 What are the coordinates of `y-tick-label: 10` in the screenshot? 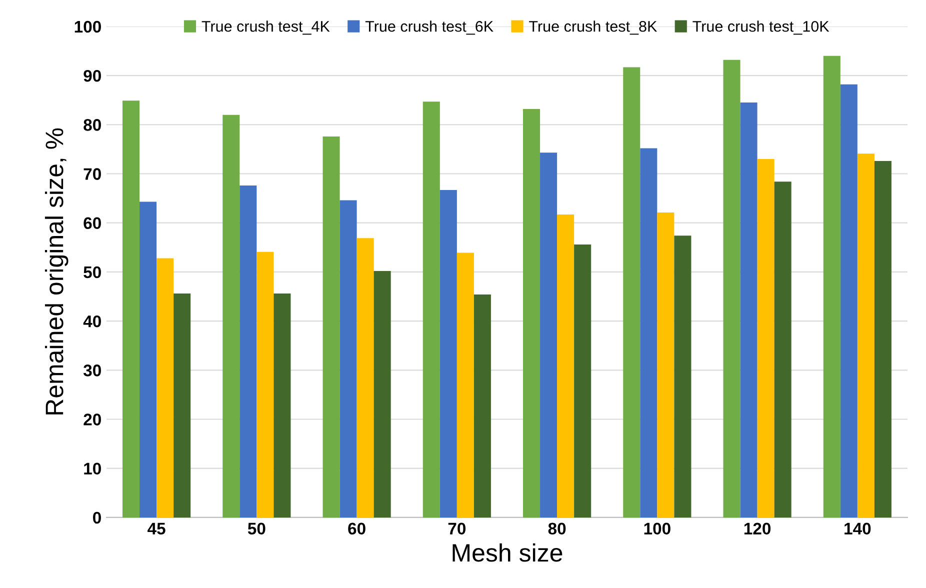 It's located at (92, 468).